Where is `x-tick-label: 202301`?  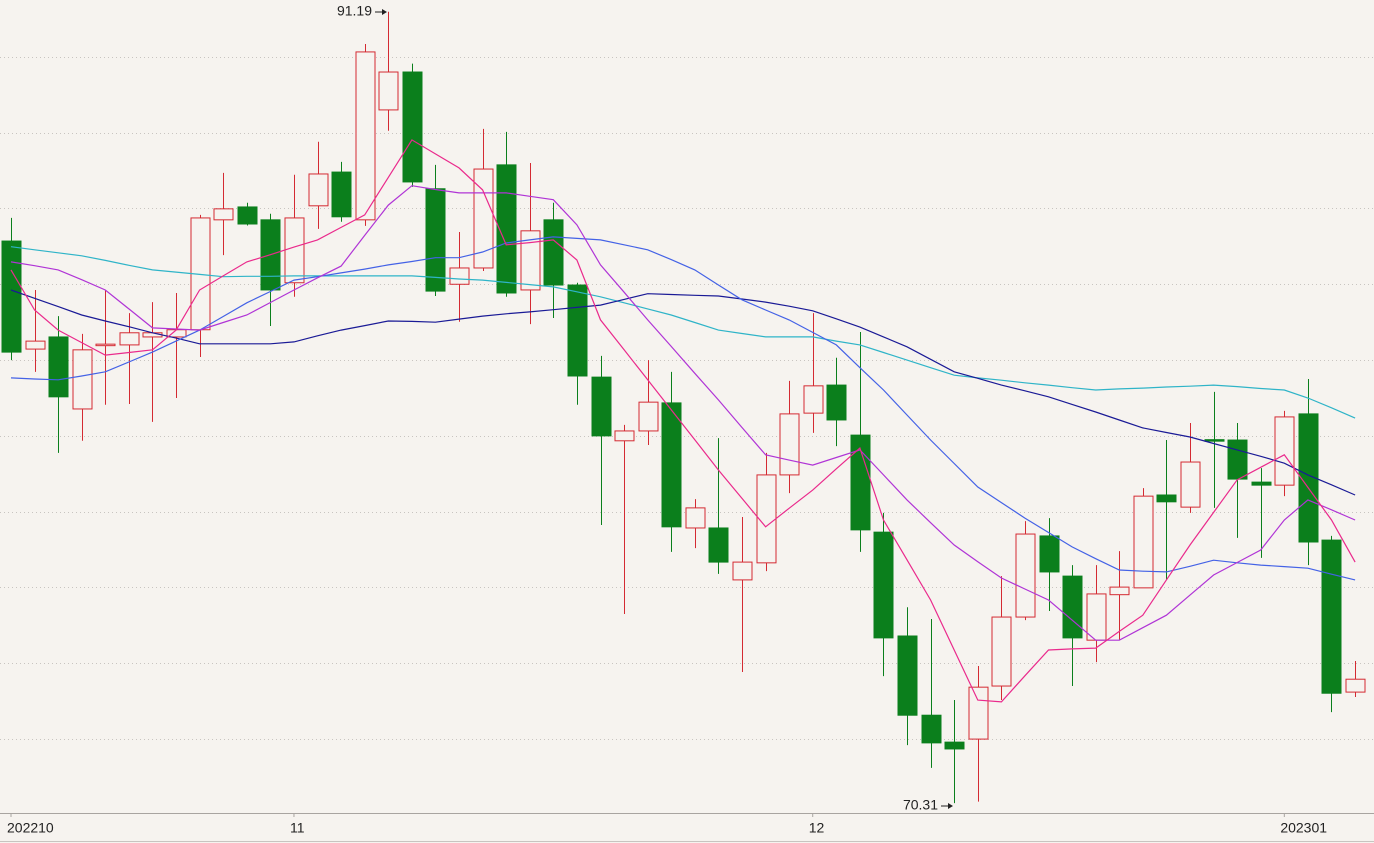
x-tick-label: 202301 is located at coordinates (1303, 828).